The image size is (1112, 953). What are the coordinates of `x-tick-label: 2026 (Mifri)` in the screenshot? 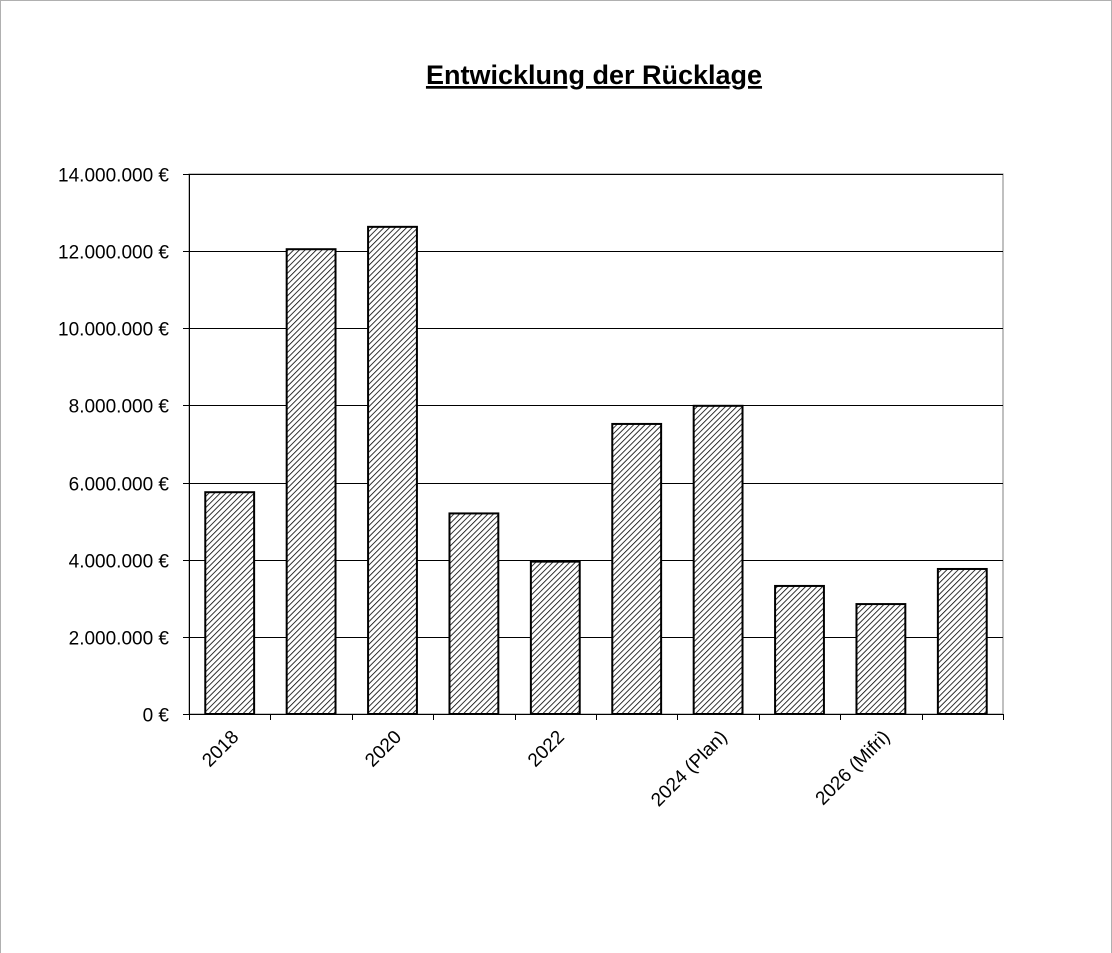 It's located at (853, 768).